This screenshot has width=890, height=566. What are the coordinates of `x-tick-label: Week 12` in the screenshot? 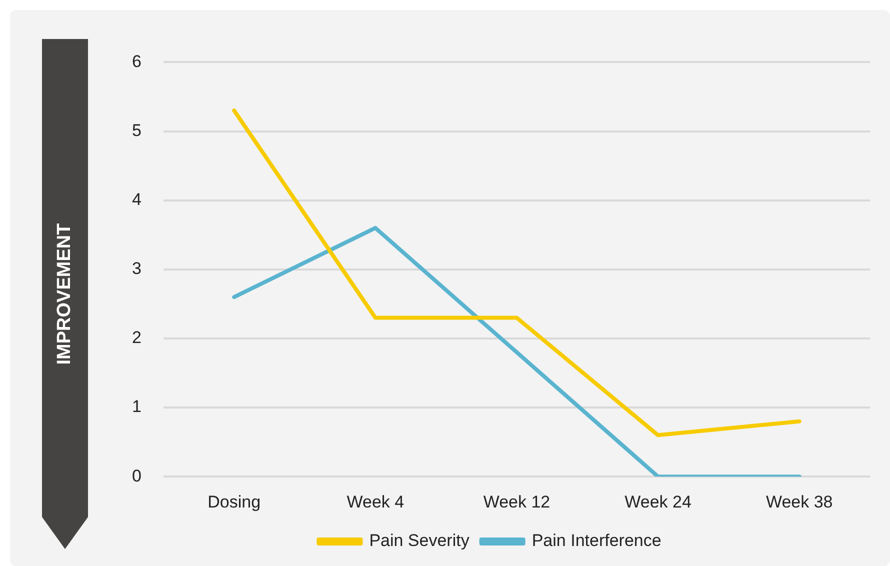 It's located at (516, 502).